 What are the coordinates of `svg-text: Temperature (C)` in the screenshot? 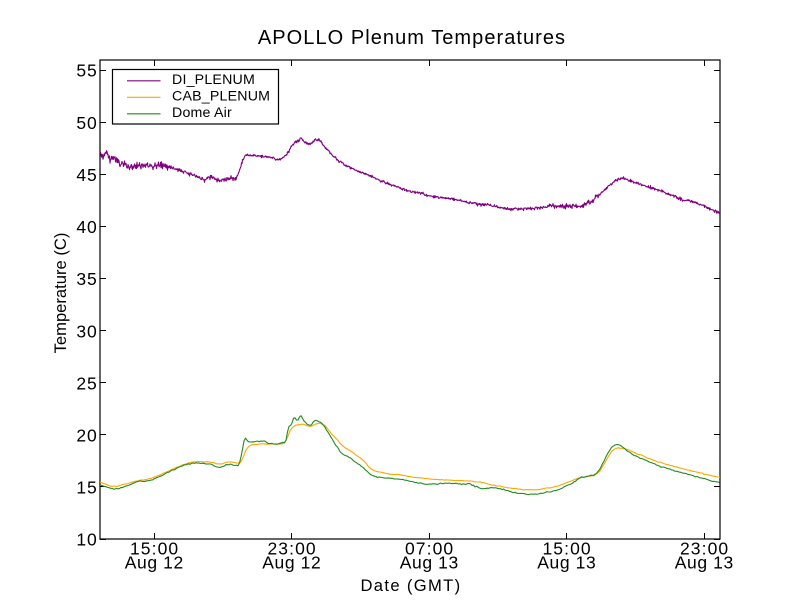 It's located at (60, 293).